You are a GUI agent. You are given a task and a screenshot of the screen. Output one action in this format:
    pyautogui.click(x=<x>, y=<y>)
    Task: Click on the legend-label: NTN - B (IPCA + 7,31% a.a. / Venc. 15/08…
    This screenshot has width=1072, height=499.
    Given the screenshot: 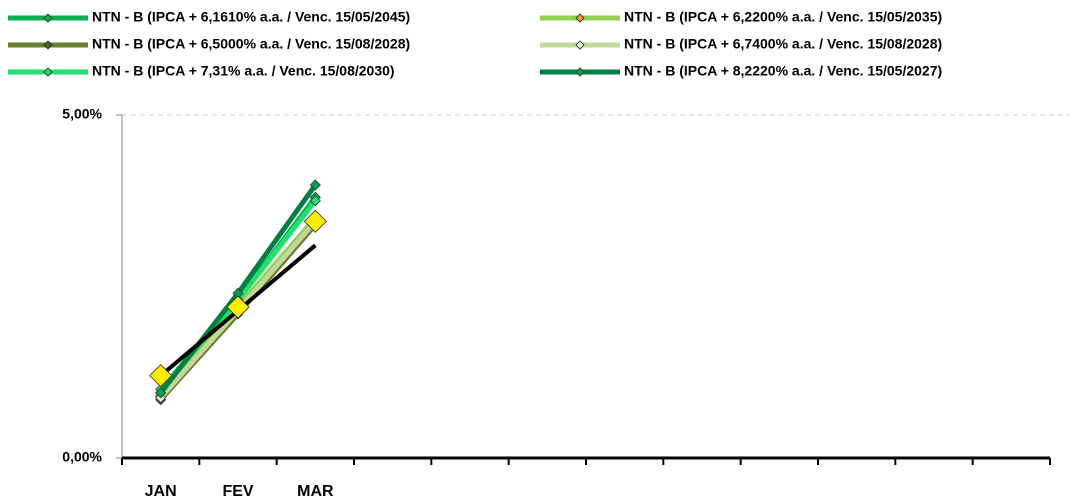 What is the action you would take?
    pyautogui.click(x=243, y=71)
    